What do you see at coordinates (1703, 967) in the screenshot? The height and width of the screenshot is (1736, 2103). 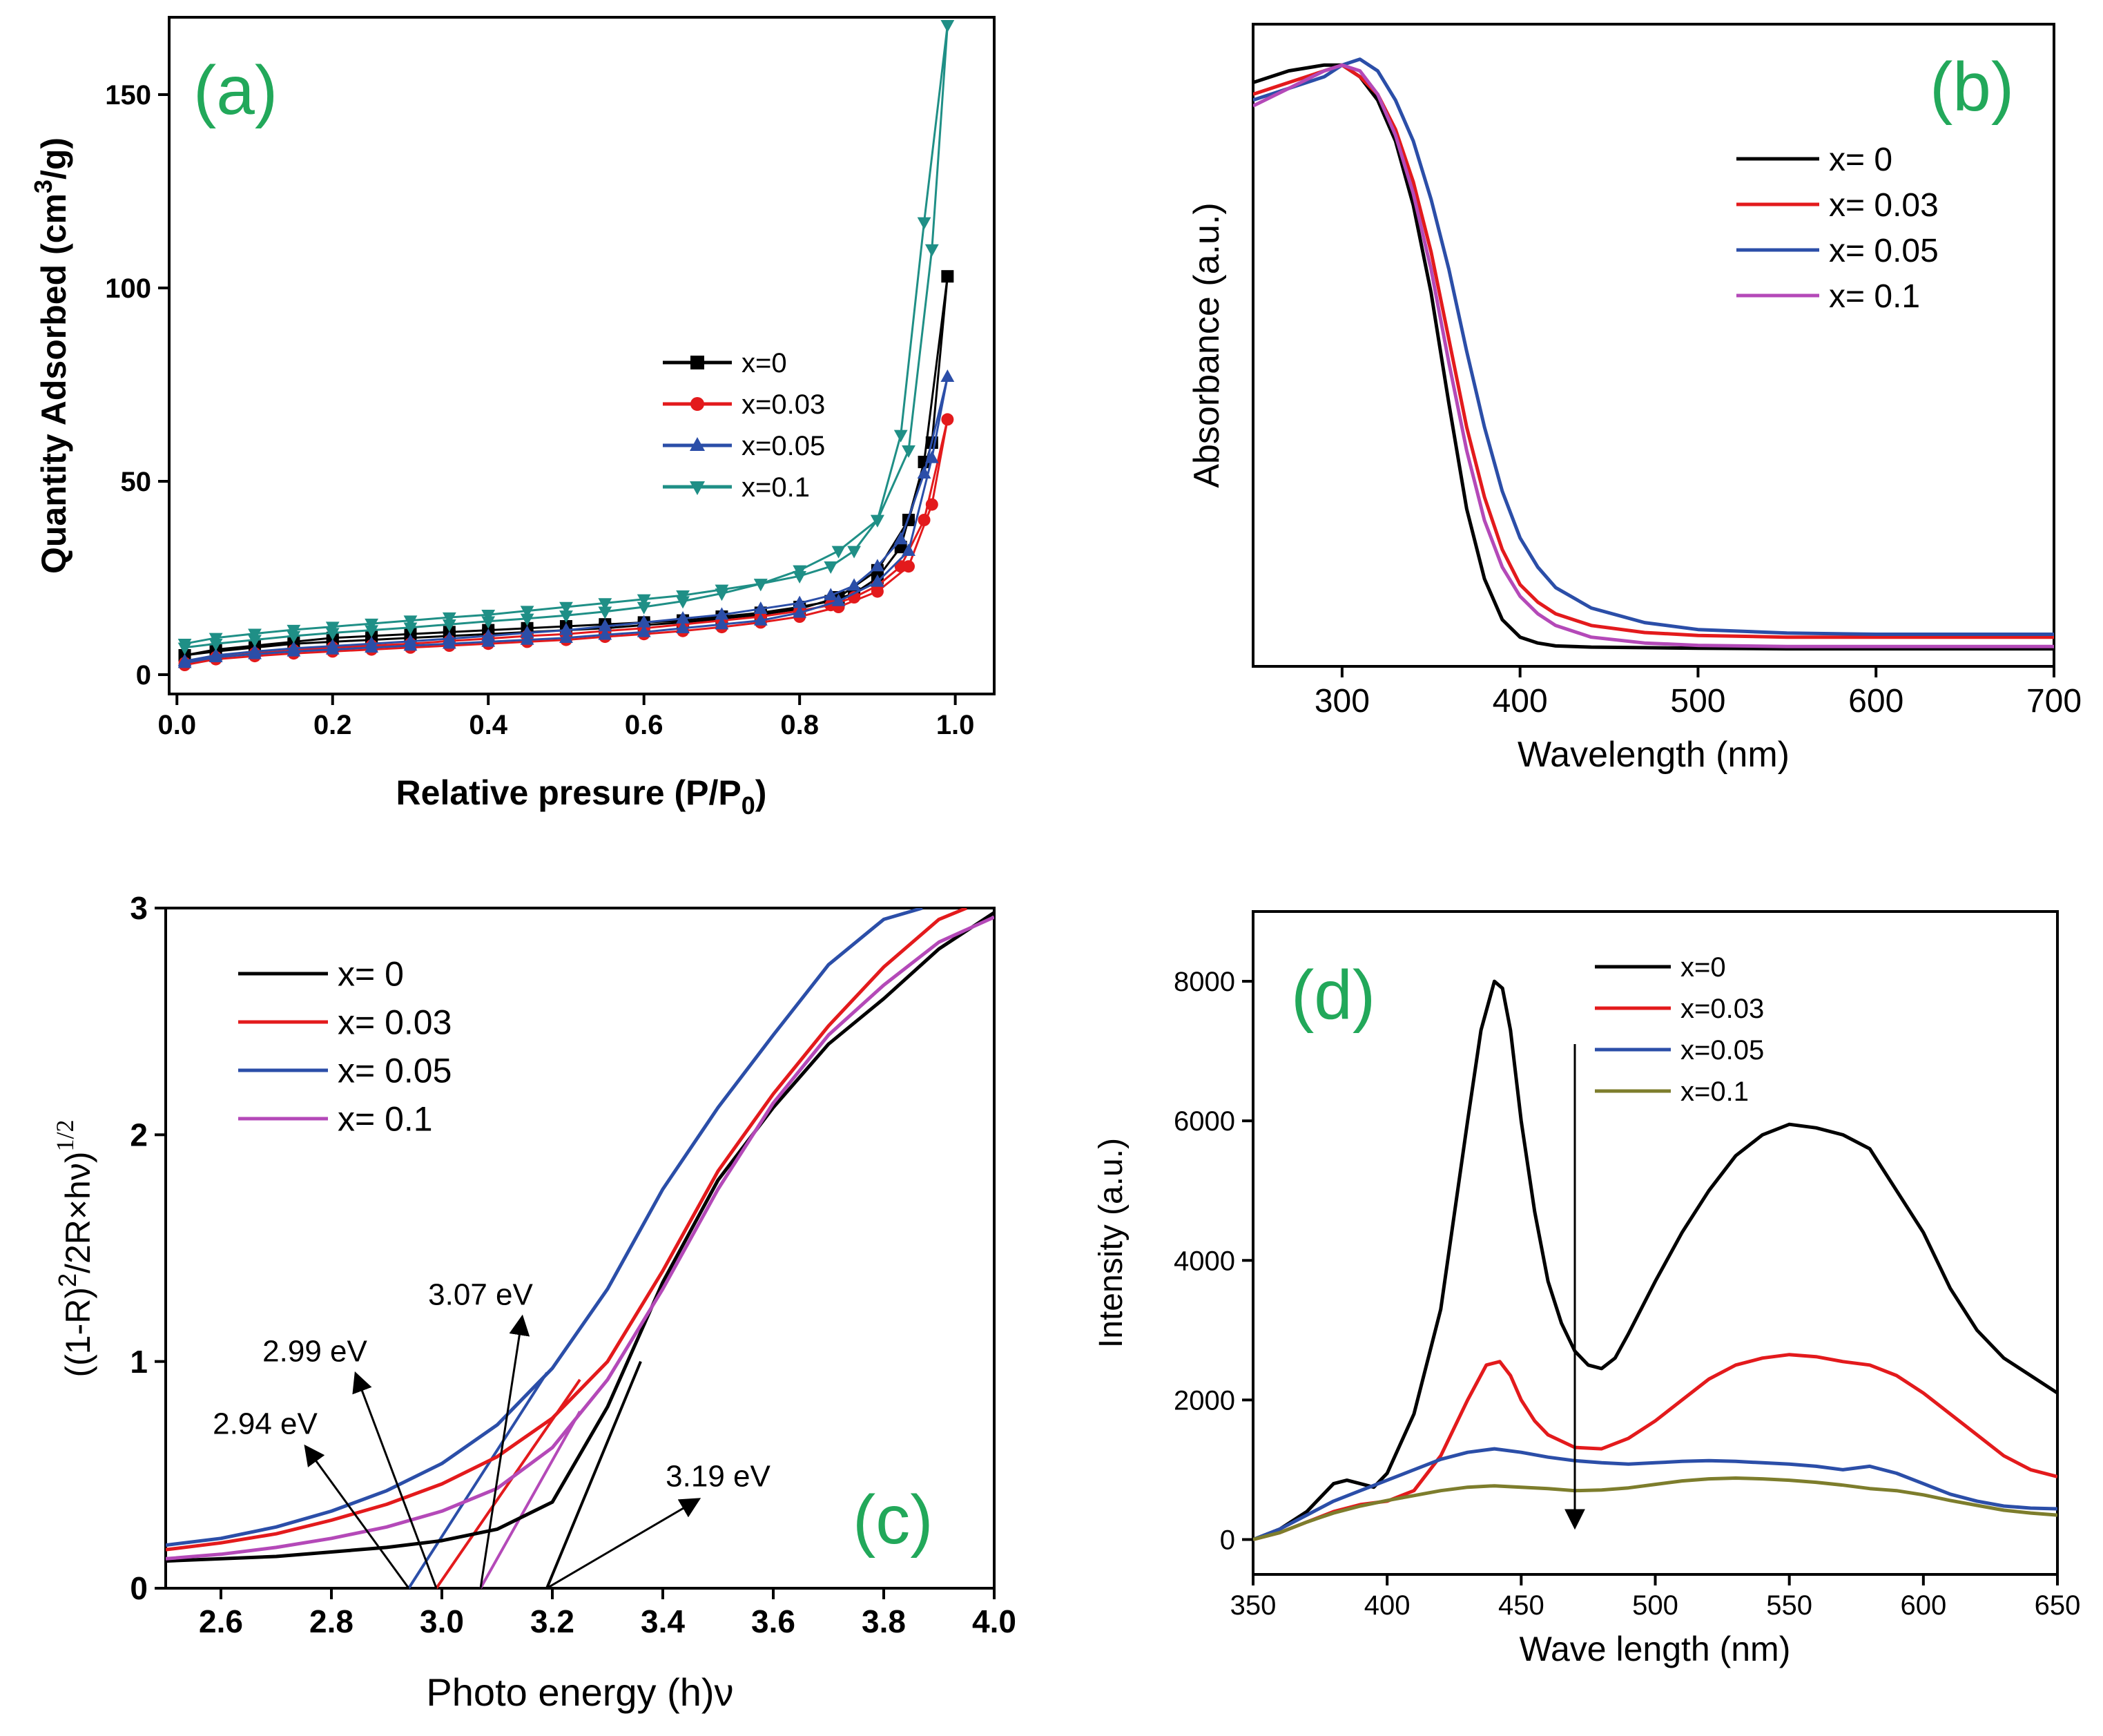 I see `legend-label-d: x=0` at bounding box center [1703, 967].